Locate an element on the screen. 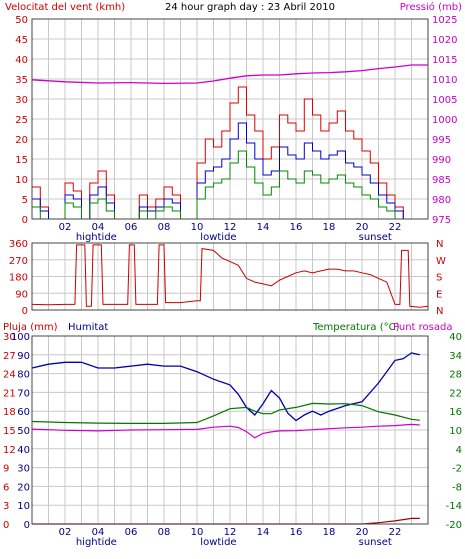 Image resolution: width=465 pixels, height=559 pixels. y2-tick-label: -20 is located at coordinates (454, 525).